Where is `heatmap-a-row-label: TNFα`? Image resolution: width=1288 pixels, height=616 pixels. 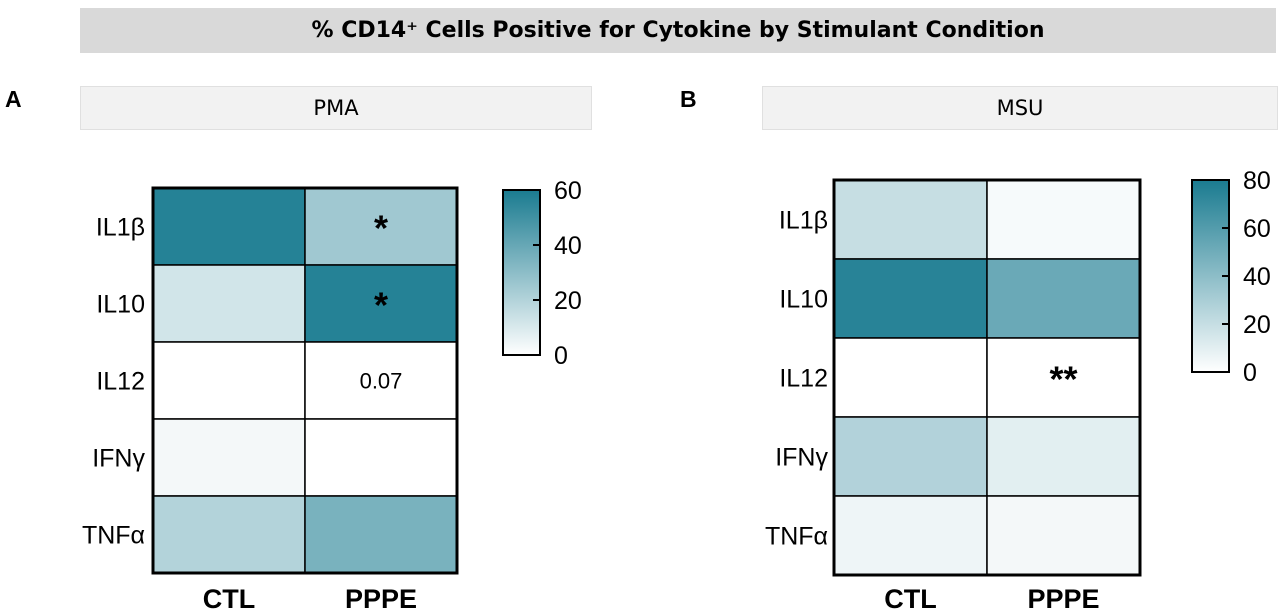
heatmap-a-row-label: TNFα is located at coordinates (113, 536).